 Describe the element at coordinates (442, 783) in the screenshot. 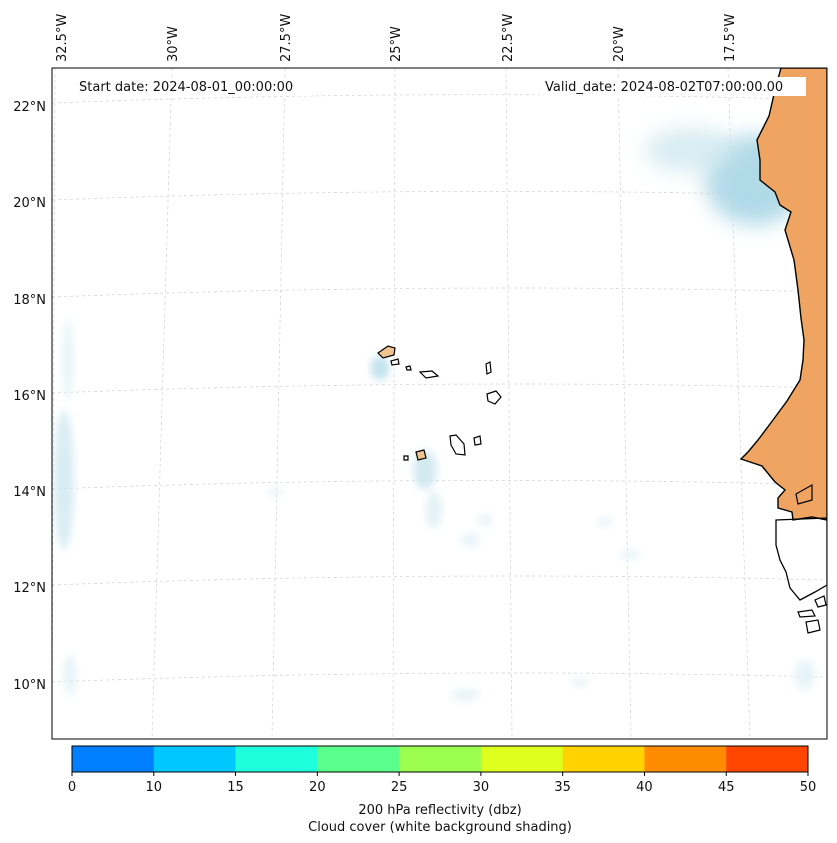

I see `colorbar-ticks: 0 10 15 20 25 30 35 40 45 50` at that location.